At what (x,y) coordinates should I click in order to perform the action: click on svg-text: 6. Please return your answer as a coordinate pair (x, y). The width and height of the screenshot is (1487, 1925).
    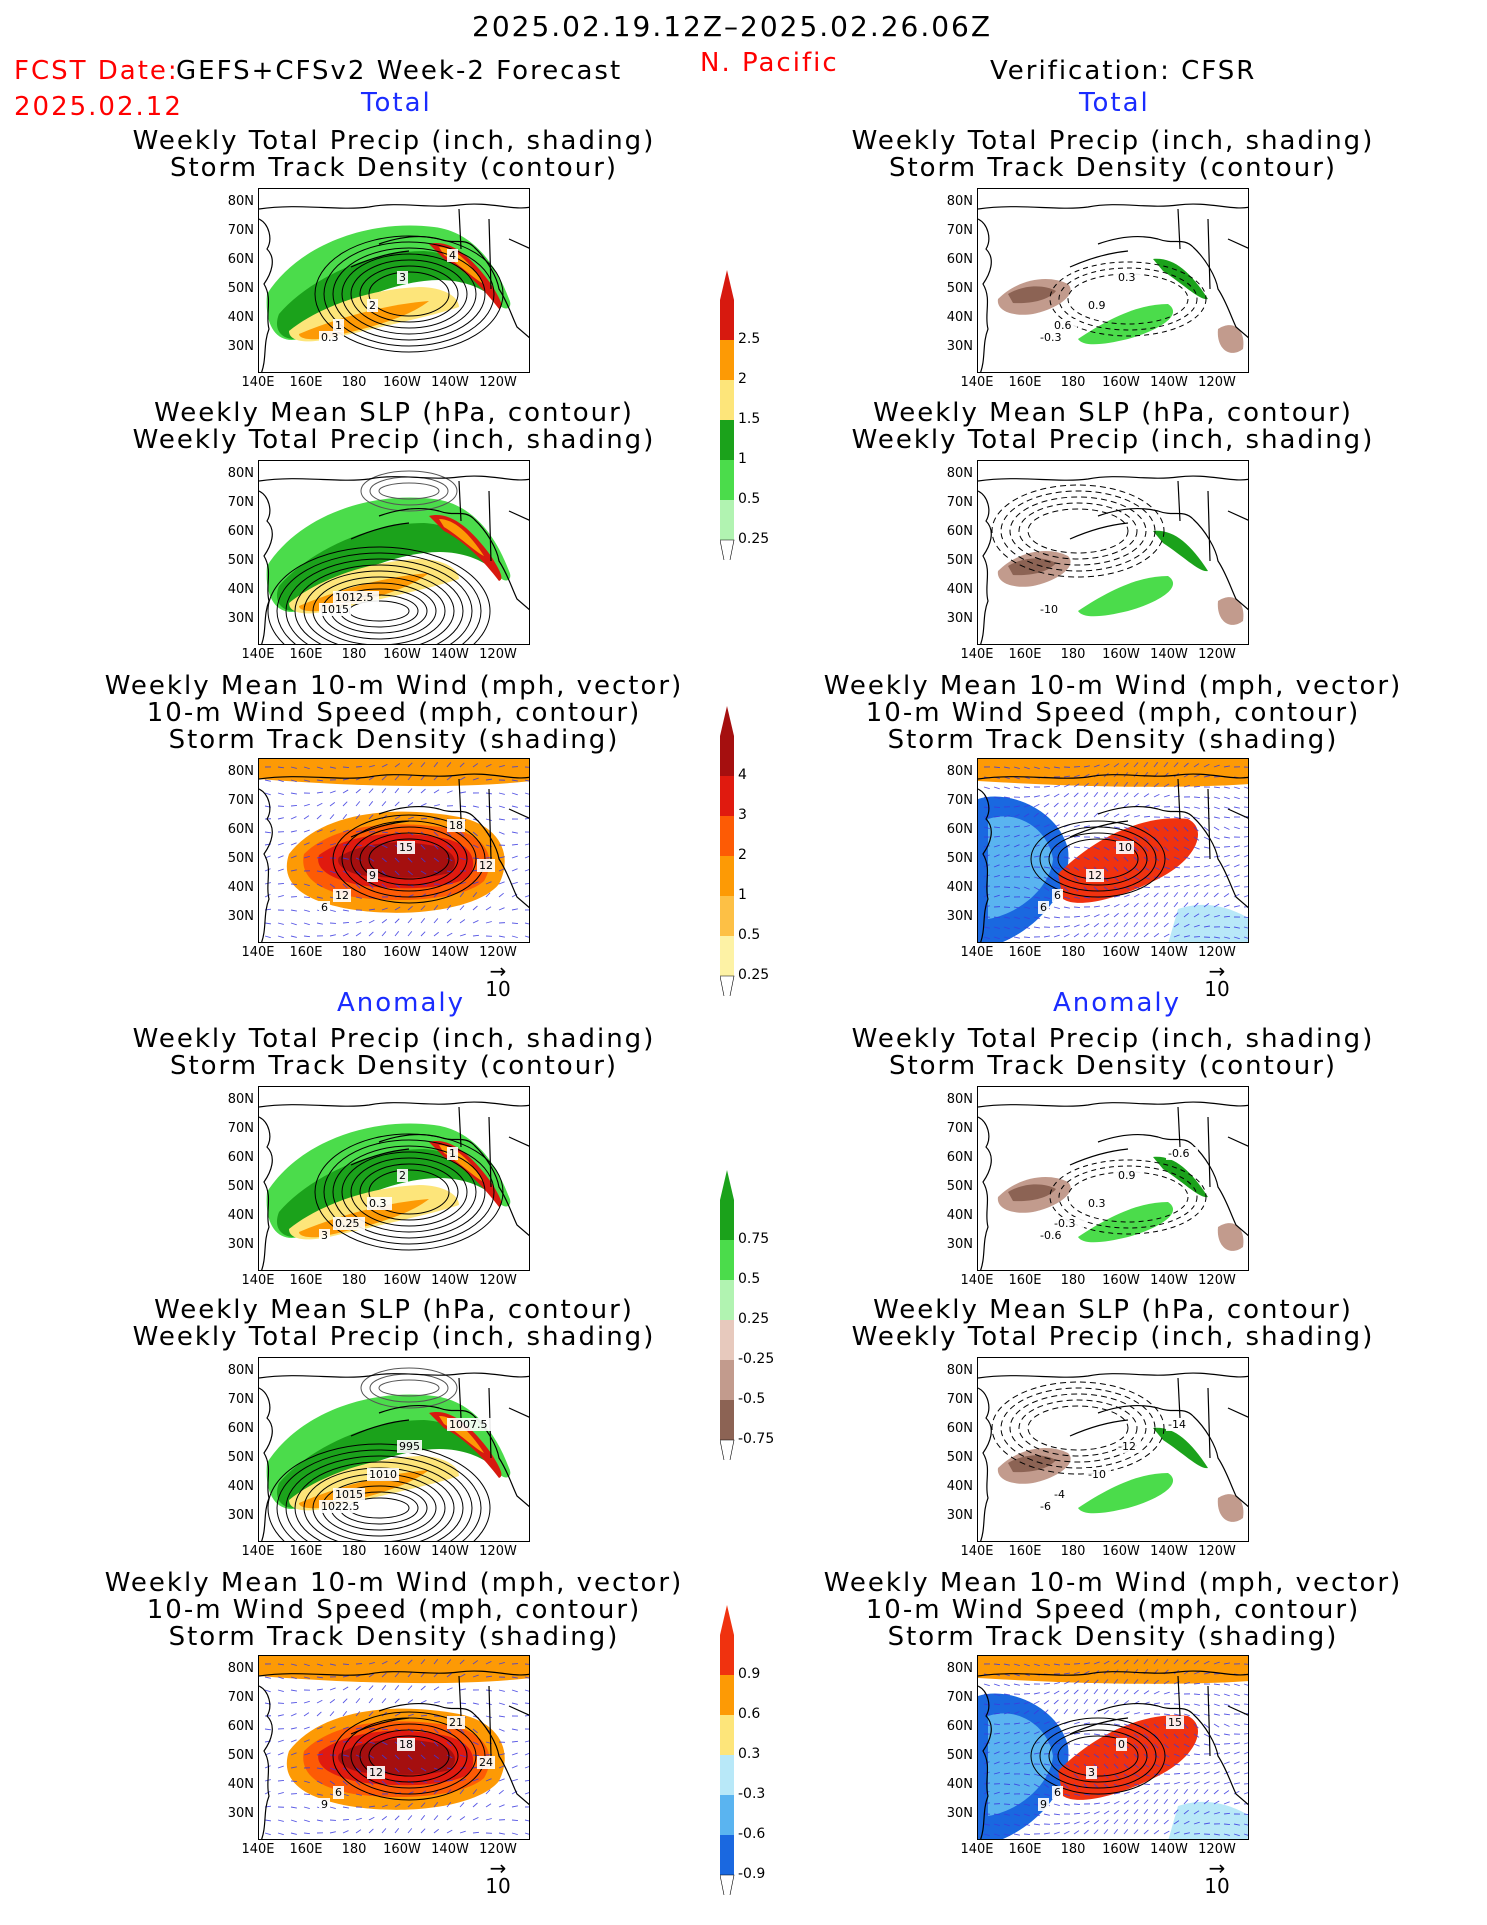
    Looking at the image, I should click on (324, 907).